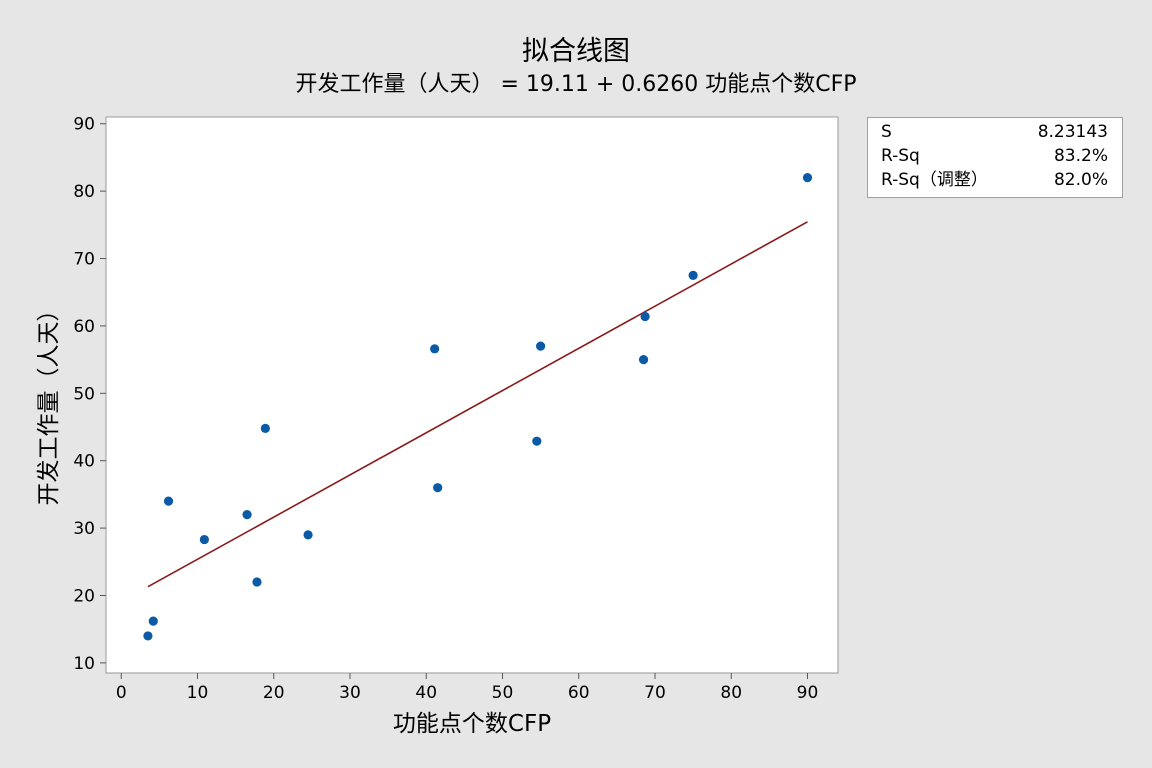  What do you see at coordinates (49, 402) in the screenshot?
I see `y-axis-label: 开发工作量（人天）` at bounding box center [49, 402].